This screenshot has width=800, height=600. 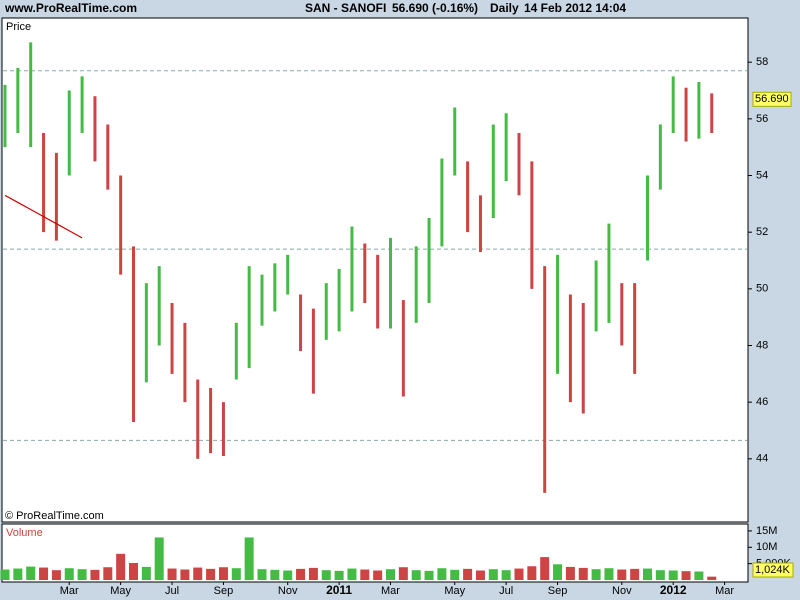 I want to click on date: 14 Feb 2012 14:04, so click(x=575, y=8).